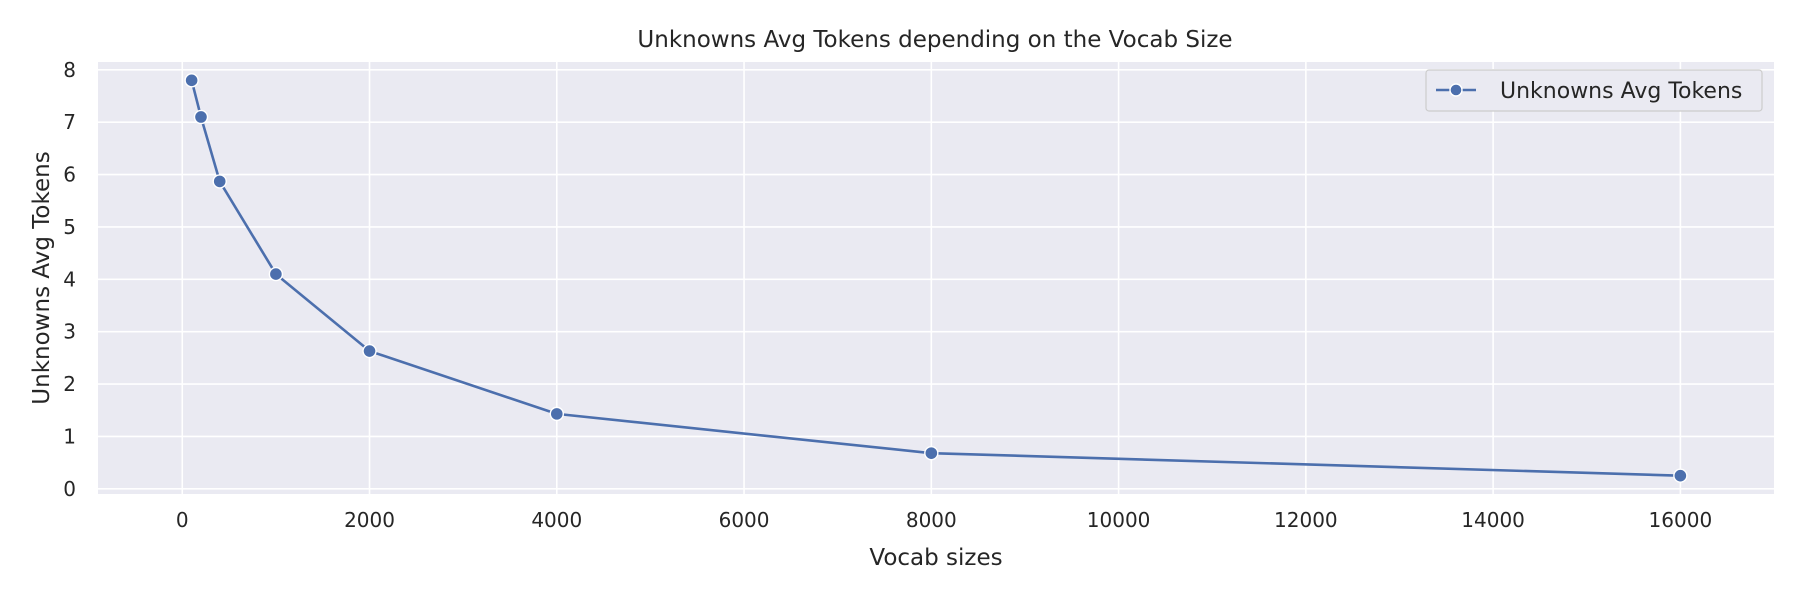  I want to click on y-tick-label: 0, so click(69, 489).